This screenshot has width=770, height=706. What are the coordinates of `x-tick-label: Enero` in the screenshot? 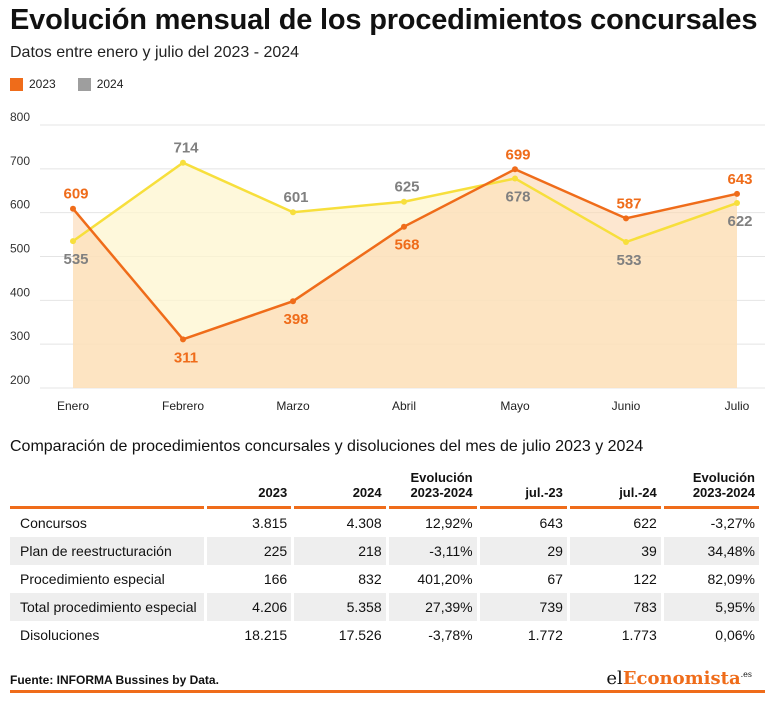 It's located at (73, 406).